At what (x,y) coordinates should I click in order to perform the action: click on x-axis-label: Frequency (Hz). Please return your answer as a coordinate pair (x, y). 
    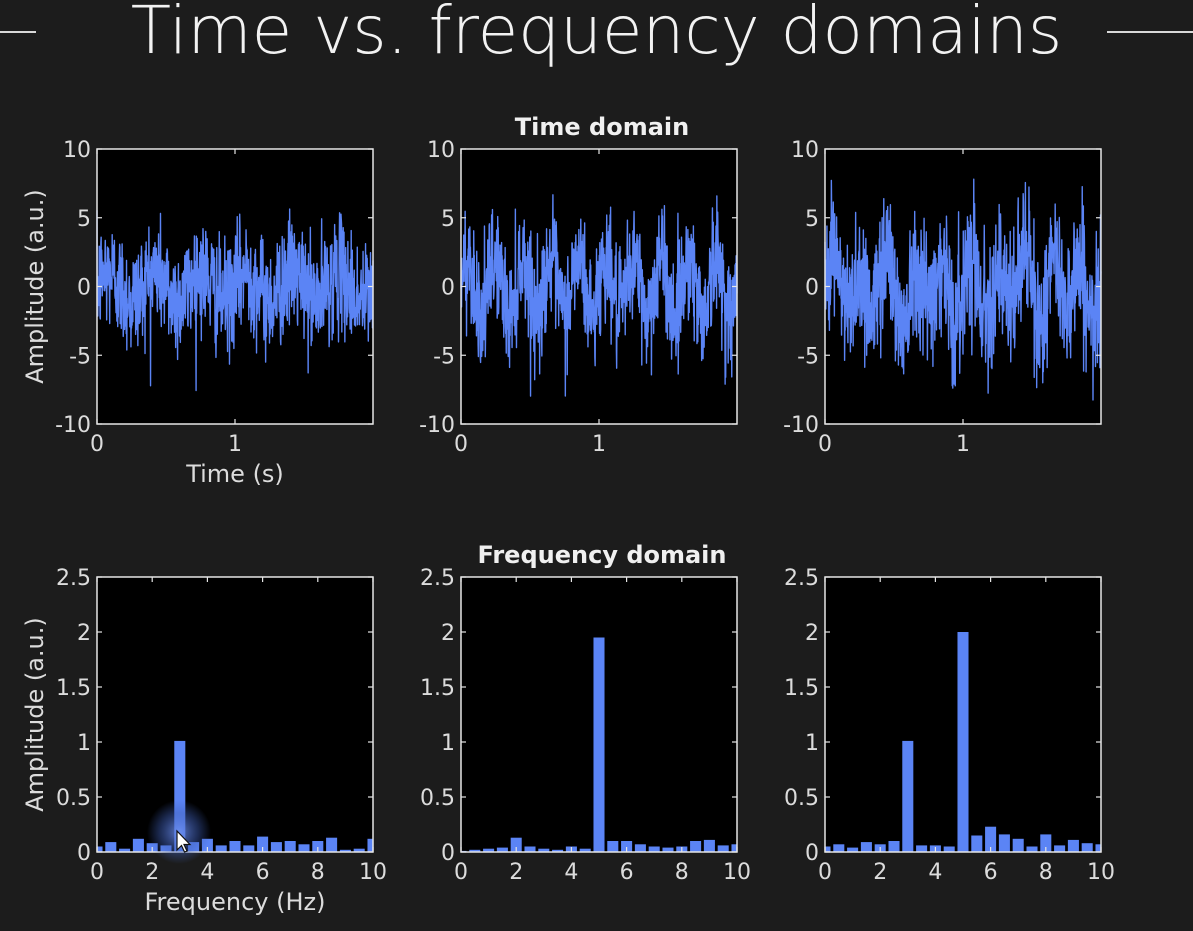
    Looking at the image, I should click on (235, 902).